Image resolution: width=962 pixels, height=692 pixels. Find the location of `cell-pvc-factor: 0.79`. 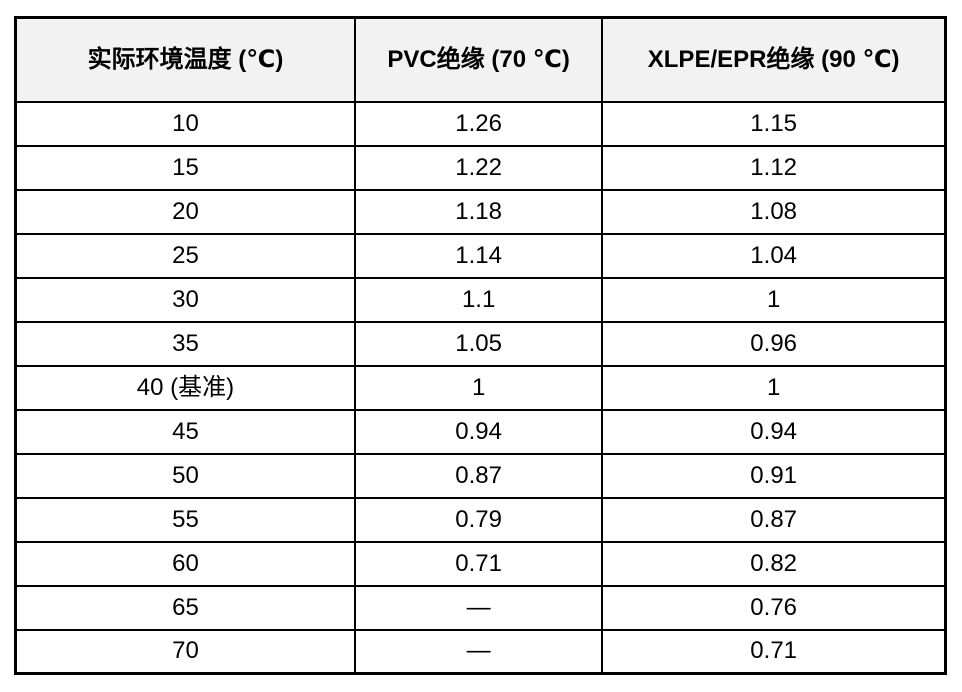

cell-pvc-factor: 0.79 is located at coordinates (478, 519).